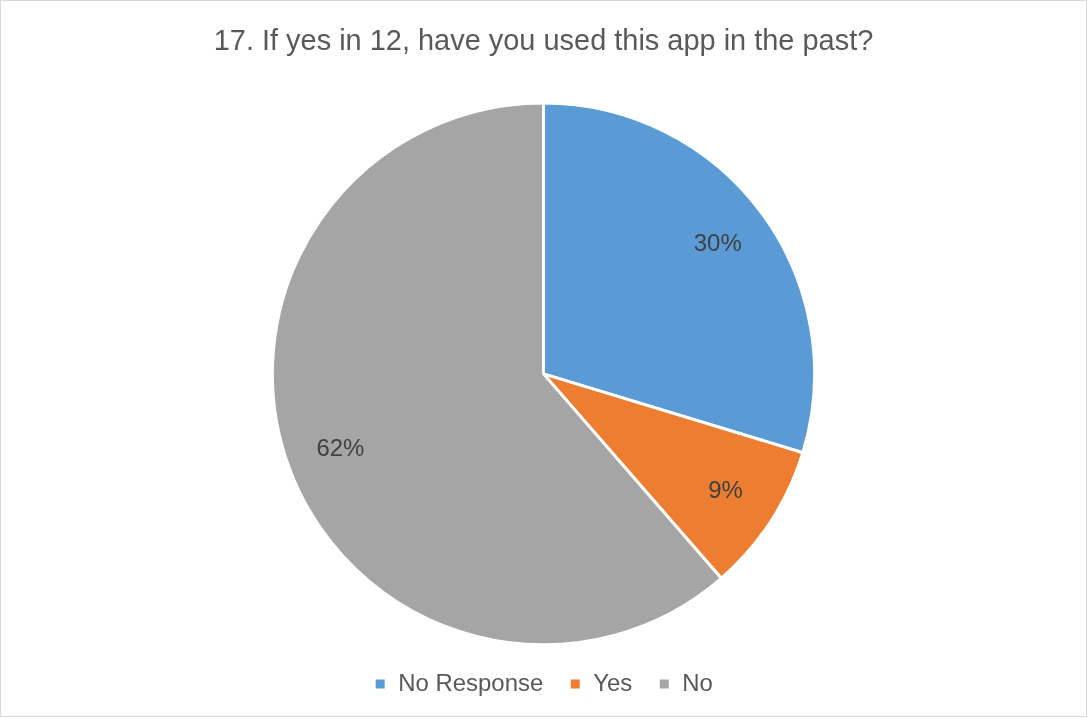 The width and height of the screenshot is (1089, 719). What do you see at coordinates (543, 40) in the screenshot?
I see `chart-title: 17. If yes in 12, have you used this app in the past?` at bounding box center [543, 40].